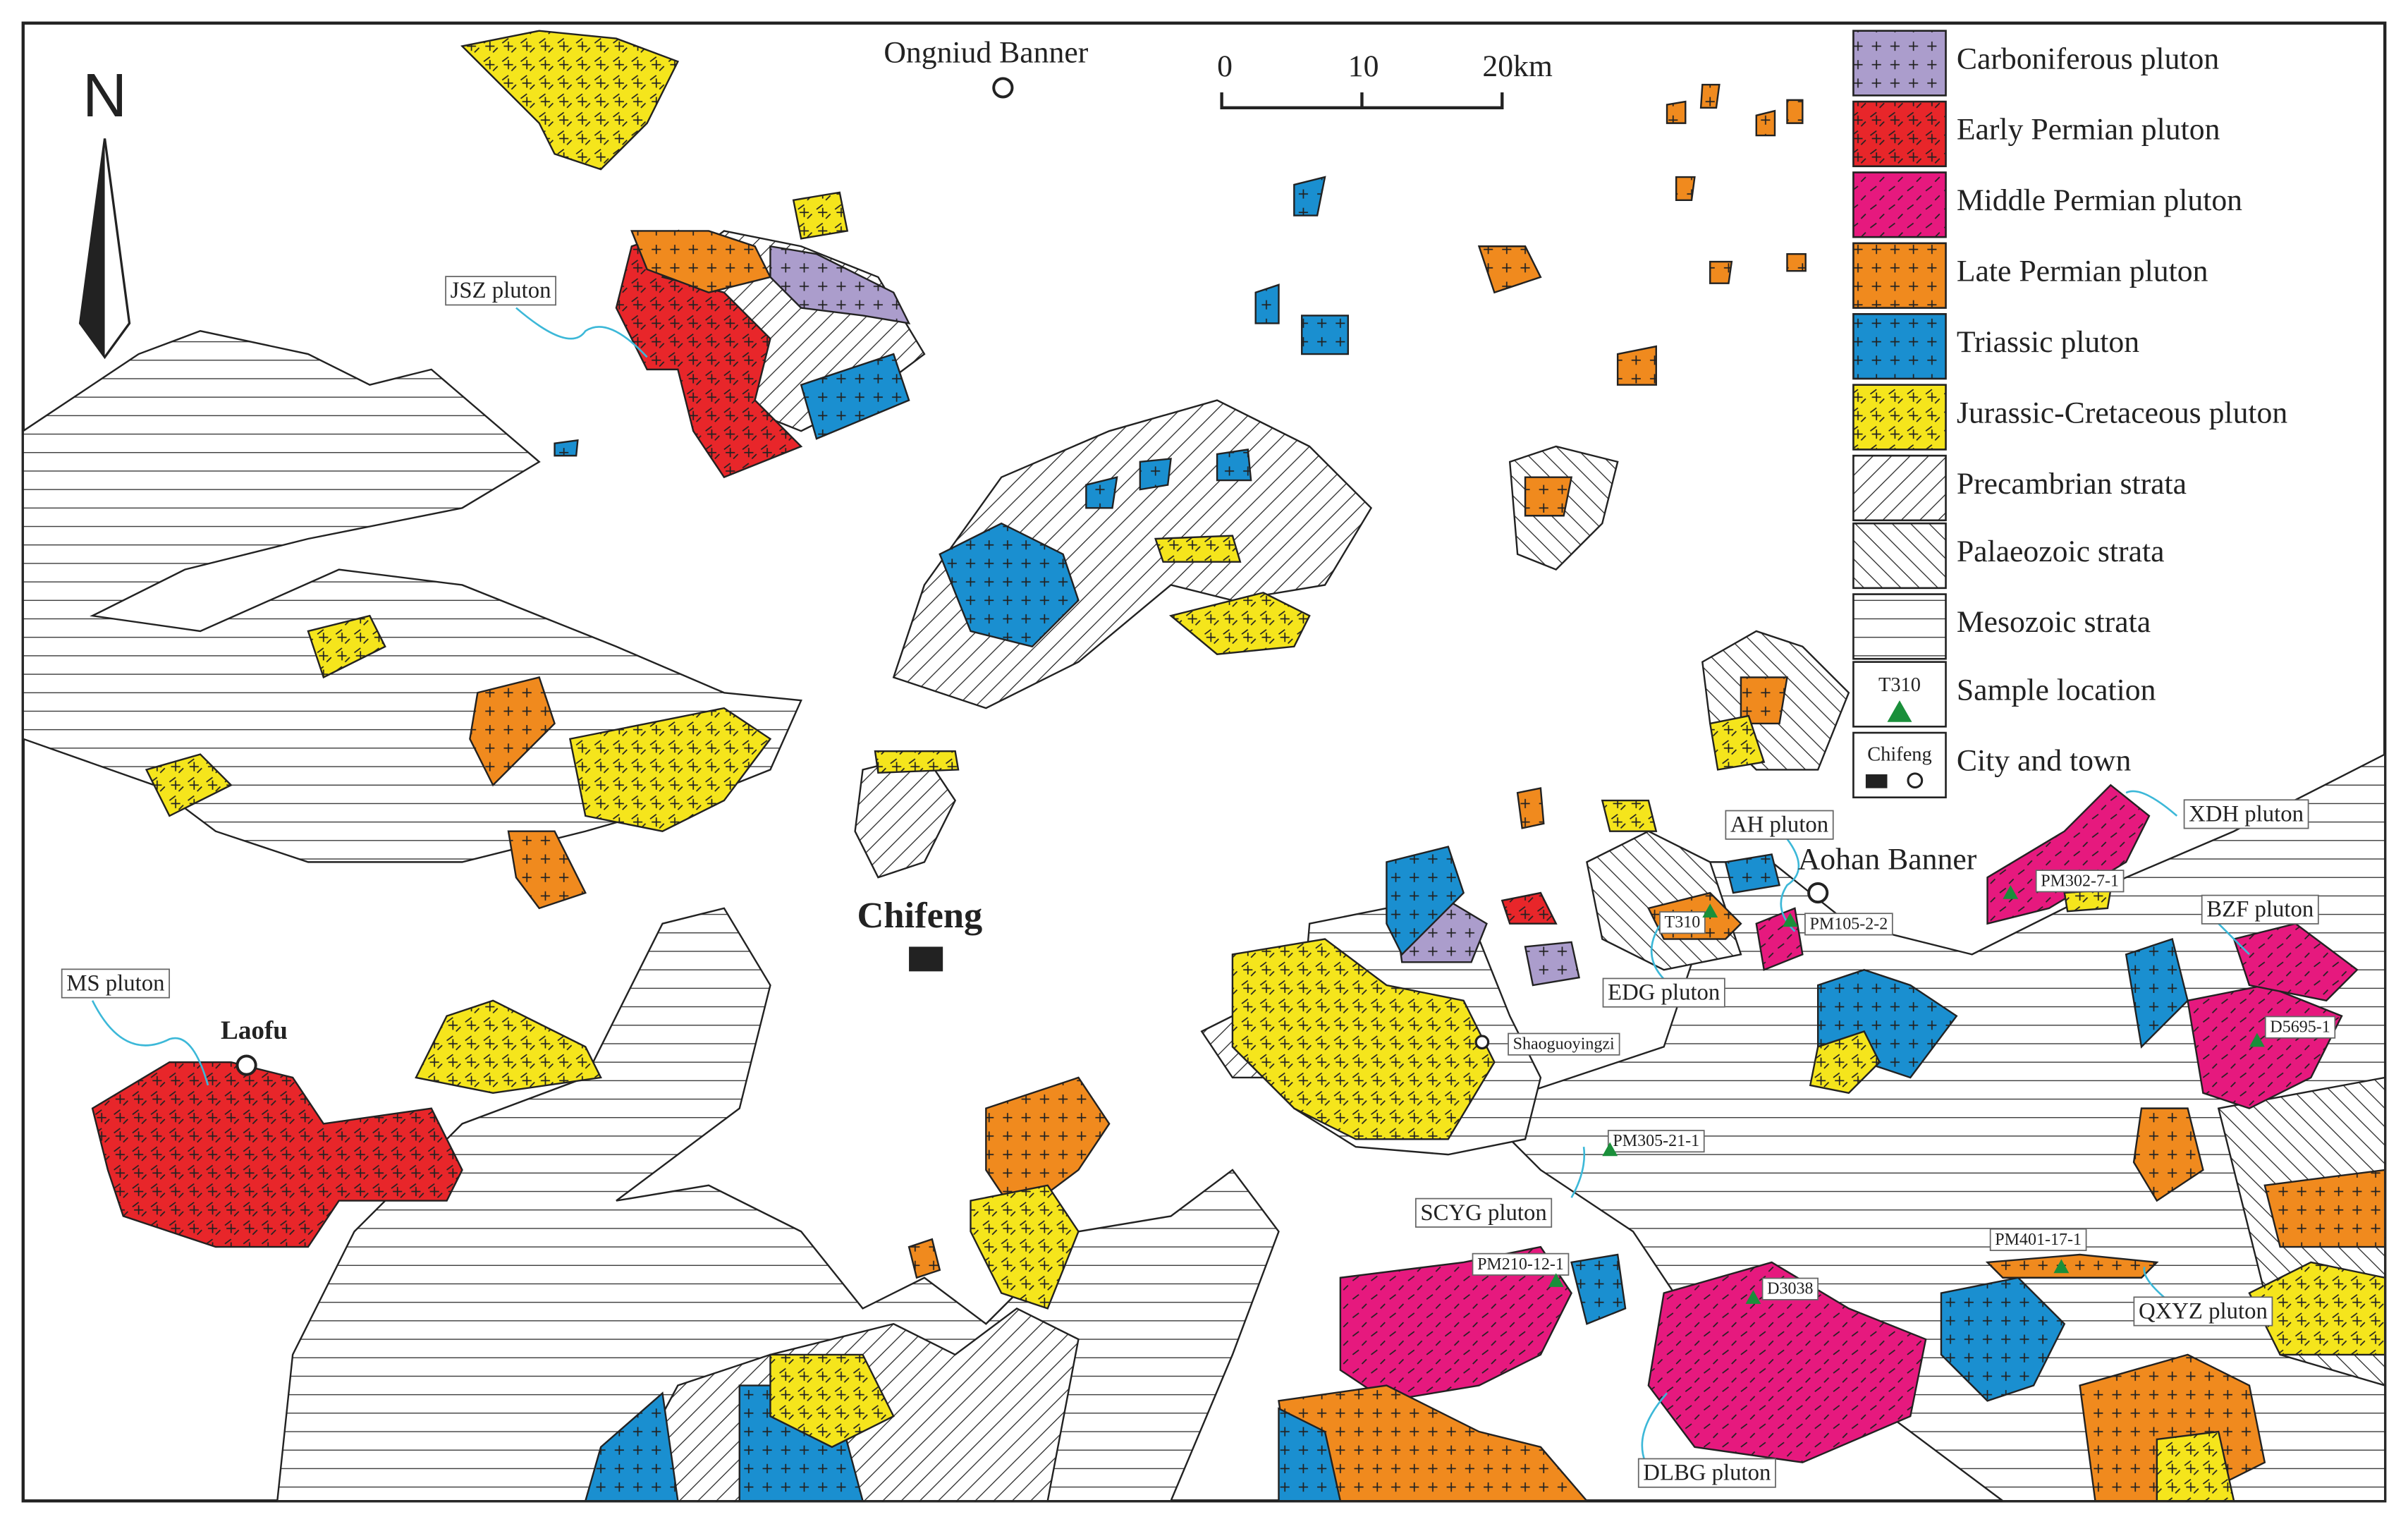 The image size is (2408, 1524). I want to click on sample-label: PM105-2-2, so click(1848, 924).